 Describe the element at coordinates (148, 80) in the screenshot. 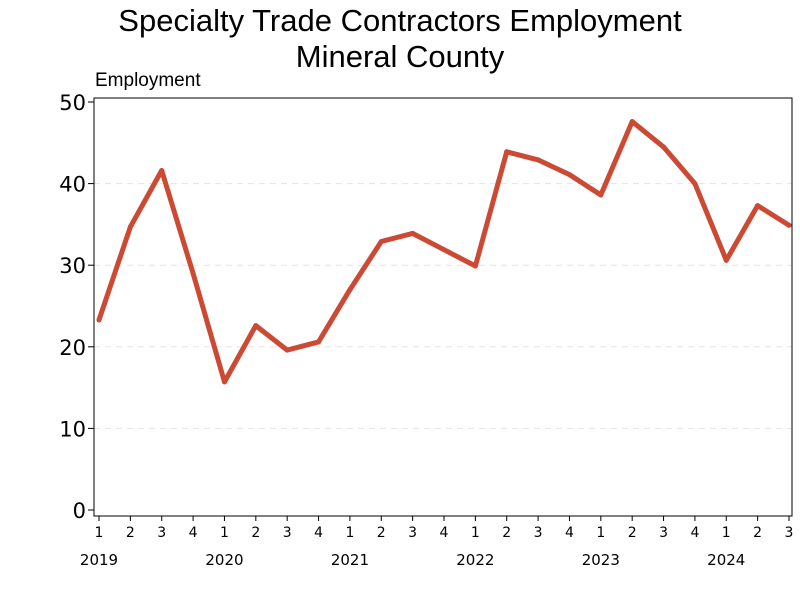

I see `y-axis-label: Employment` at that location.